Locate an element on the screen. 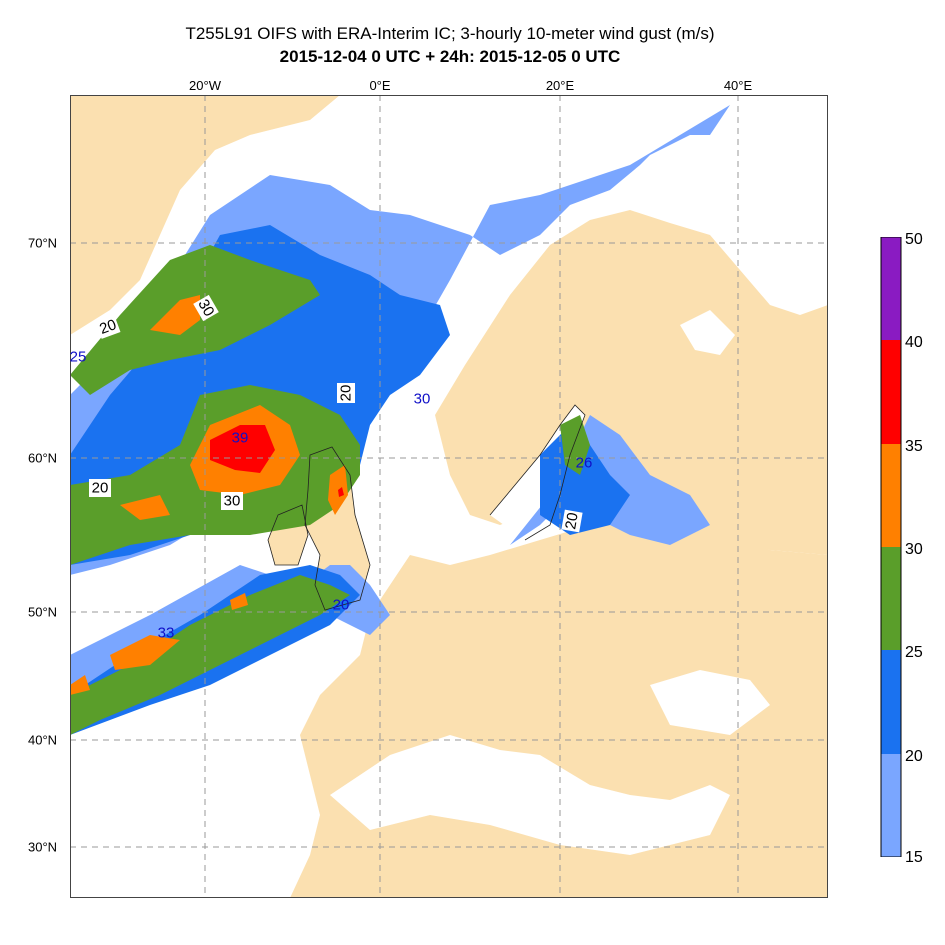  lat-label-60n: 60°N is located at coordinates (43, 458).